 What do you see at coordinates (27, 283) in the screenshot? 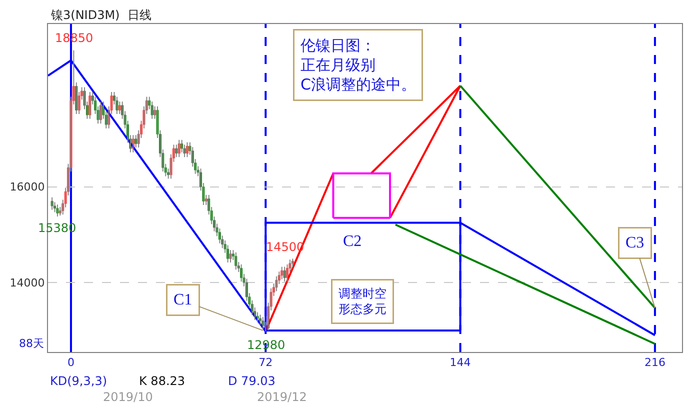
I see `y-tick-label: 14000` at bounding box center [27, 283].